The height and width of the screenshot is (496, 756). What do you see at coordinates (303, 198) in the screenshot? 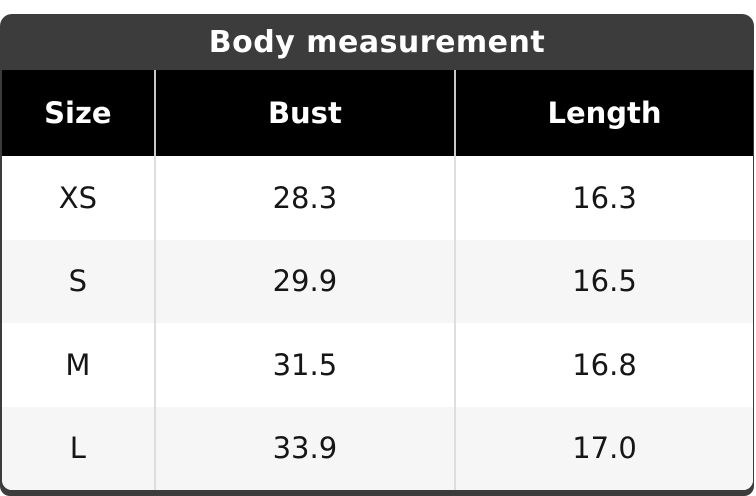
I see `cell-bust: 28.3` at bounding box center [303, 198].